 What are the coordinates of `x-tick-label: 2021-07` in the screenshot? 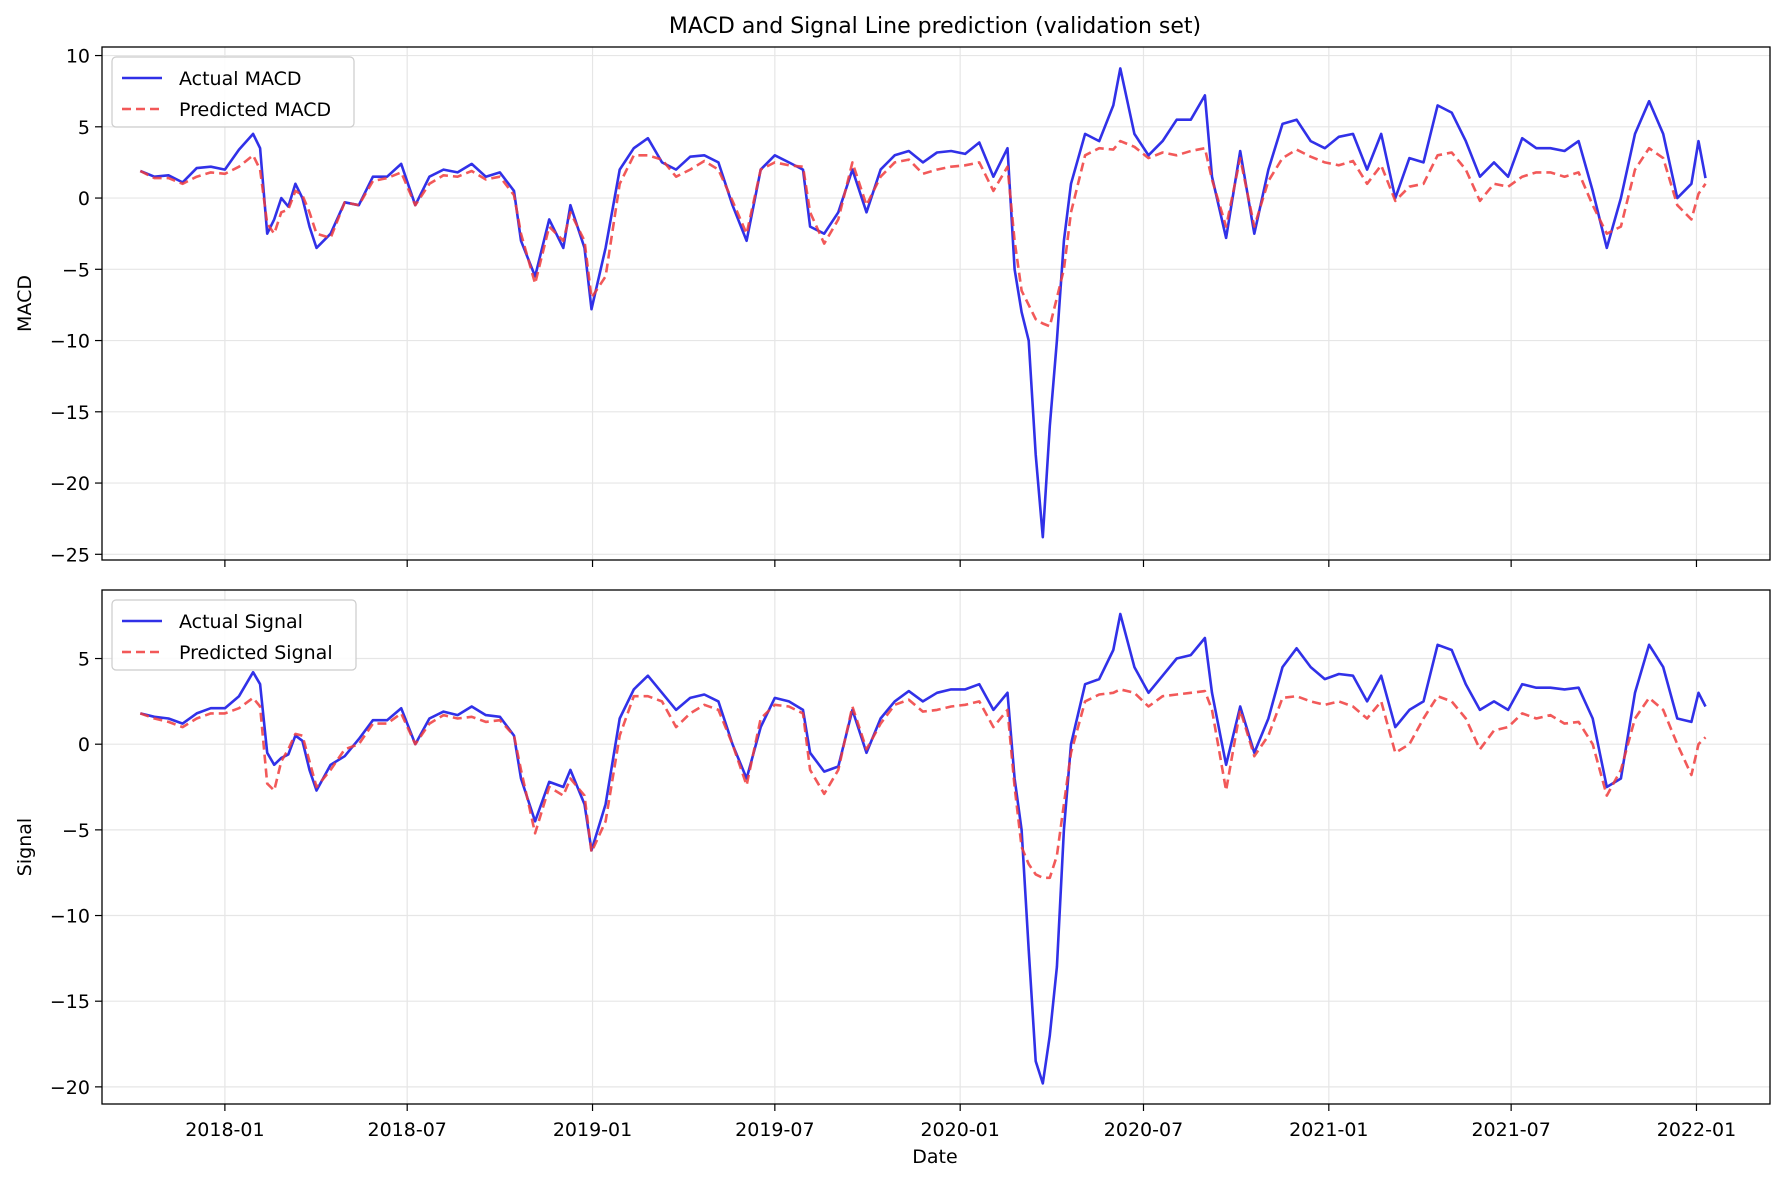 It's located at (1510, 1130).